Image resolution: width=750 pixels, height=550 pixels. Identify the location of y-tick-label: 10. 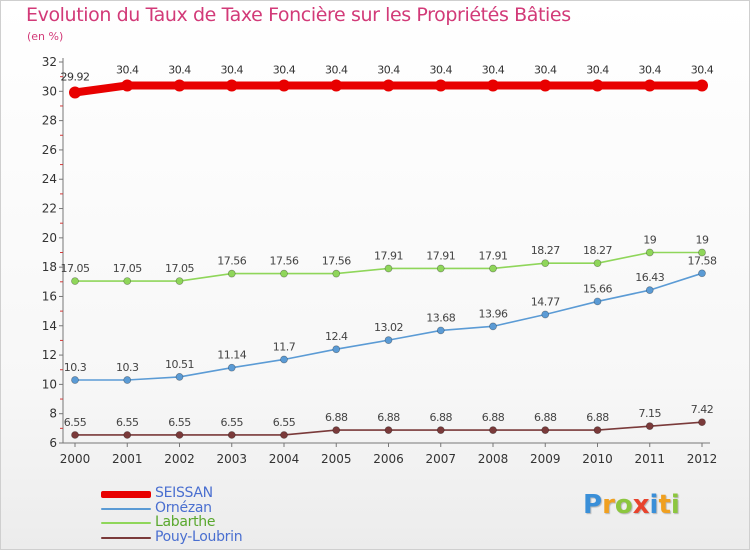
(49, 384).